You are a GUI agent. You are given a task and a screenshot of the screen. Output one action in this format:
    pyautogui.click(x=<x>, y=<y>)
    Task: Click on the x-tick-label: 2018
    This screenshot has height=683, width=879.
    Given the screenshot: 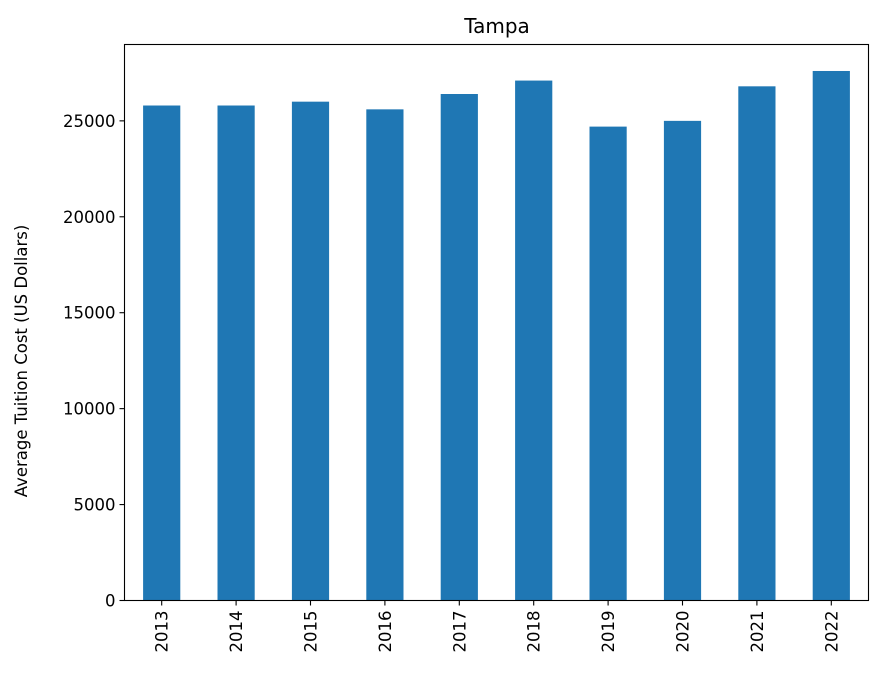 What is the action you would take?
    pyautogui.click(x=534, y=632)
    